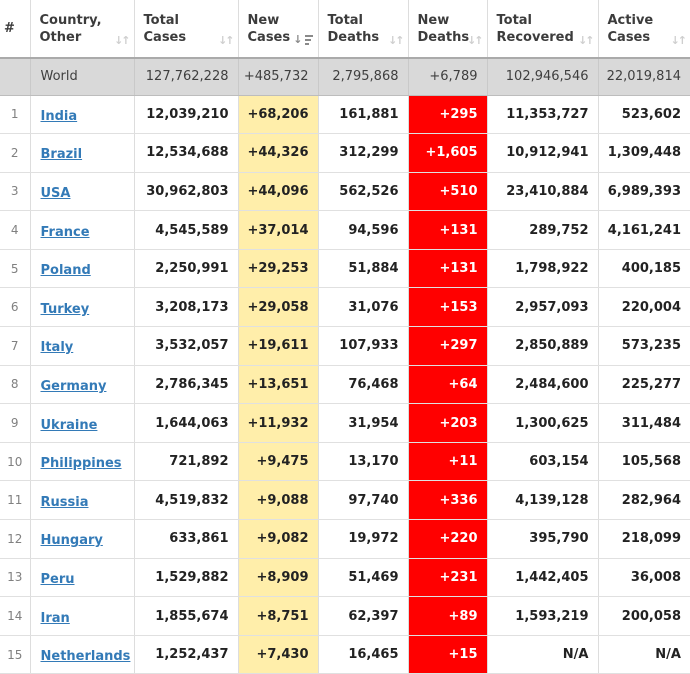 The image size is (690, 674). Describe the element at coordinates (643, 153) in the screenshot. I see `active-cases-cell: 1,309,448` at that location.